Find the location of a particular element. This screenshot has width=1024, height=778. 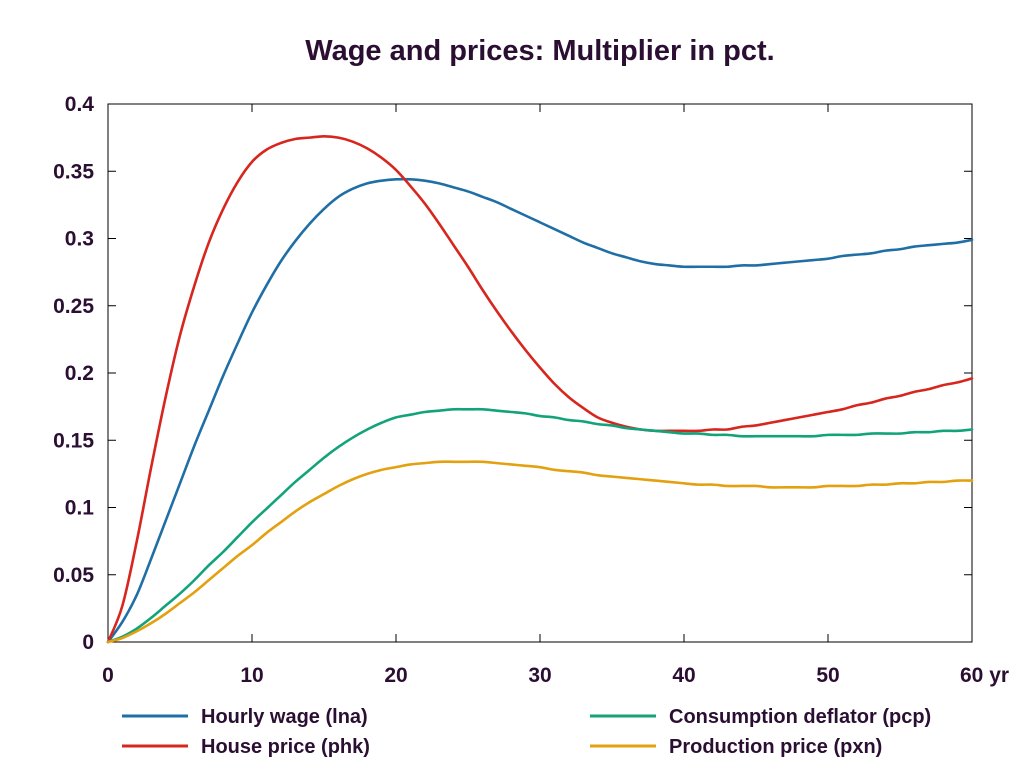

y-tick-label: 0.4 is located at coordinates (80, 104).